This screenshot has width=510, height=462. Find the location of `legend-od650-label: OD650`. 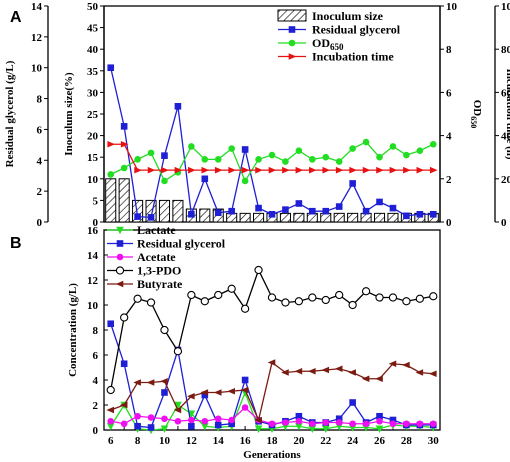

legend-od650-label: OD650 is located at coordinates (328, 44).